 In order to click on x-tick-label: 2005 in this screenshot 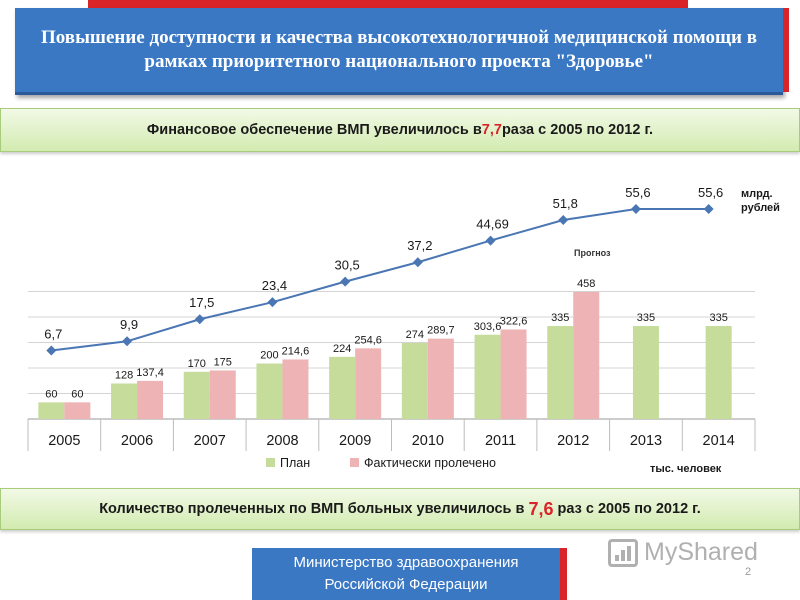, I will do `click(64, 441)`.